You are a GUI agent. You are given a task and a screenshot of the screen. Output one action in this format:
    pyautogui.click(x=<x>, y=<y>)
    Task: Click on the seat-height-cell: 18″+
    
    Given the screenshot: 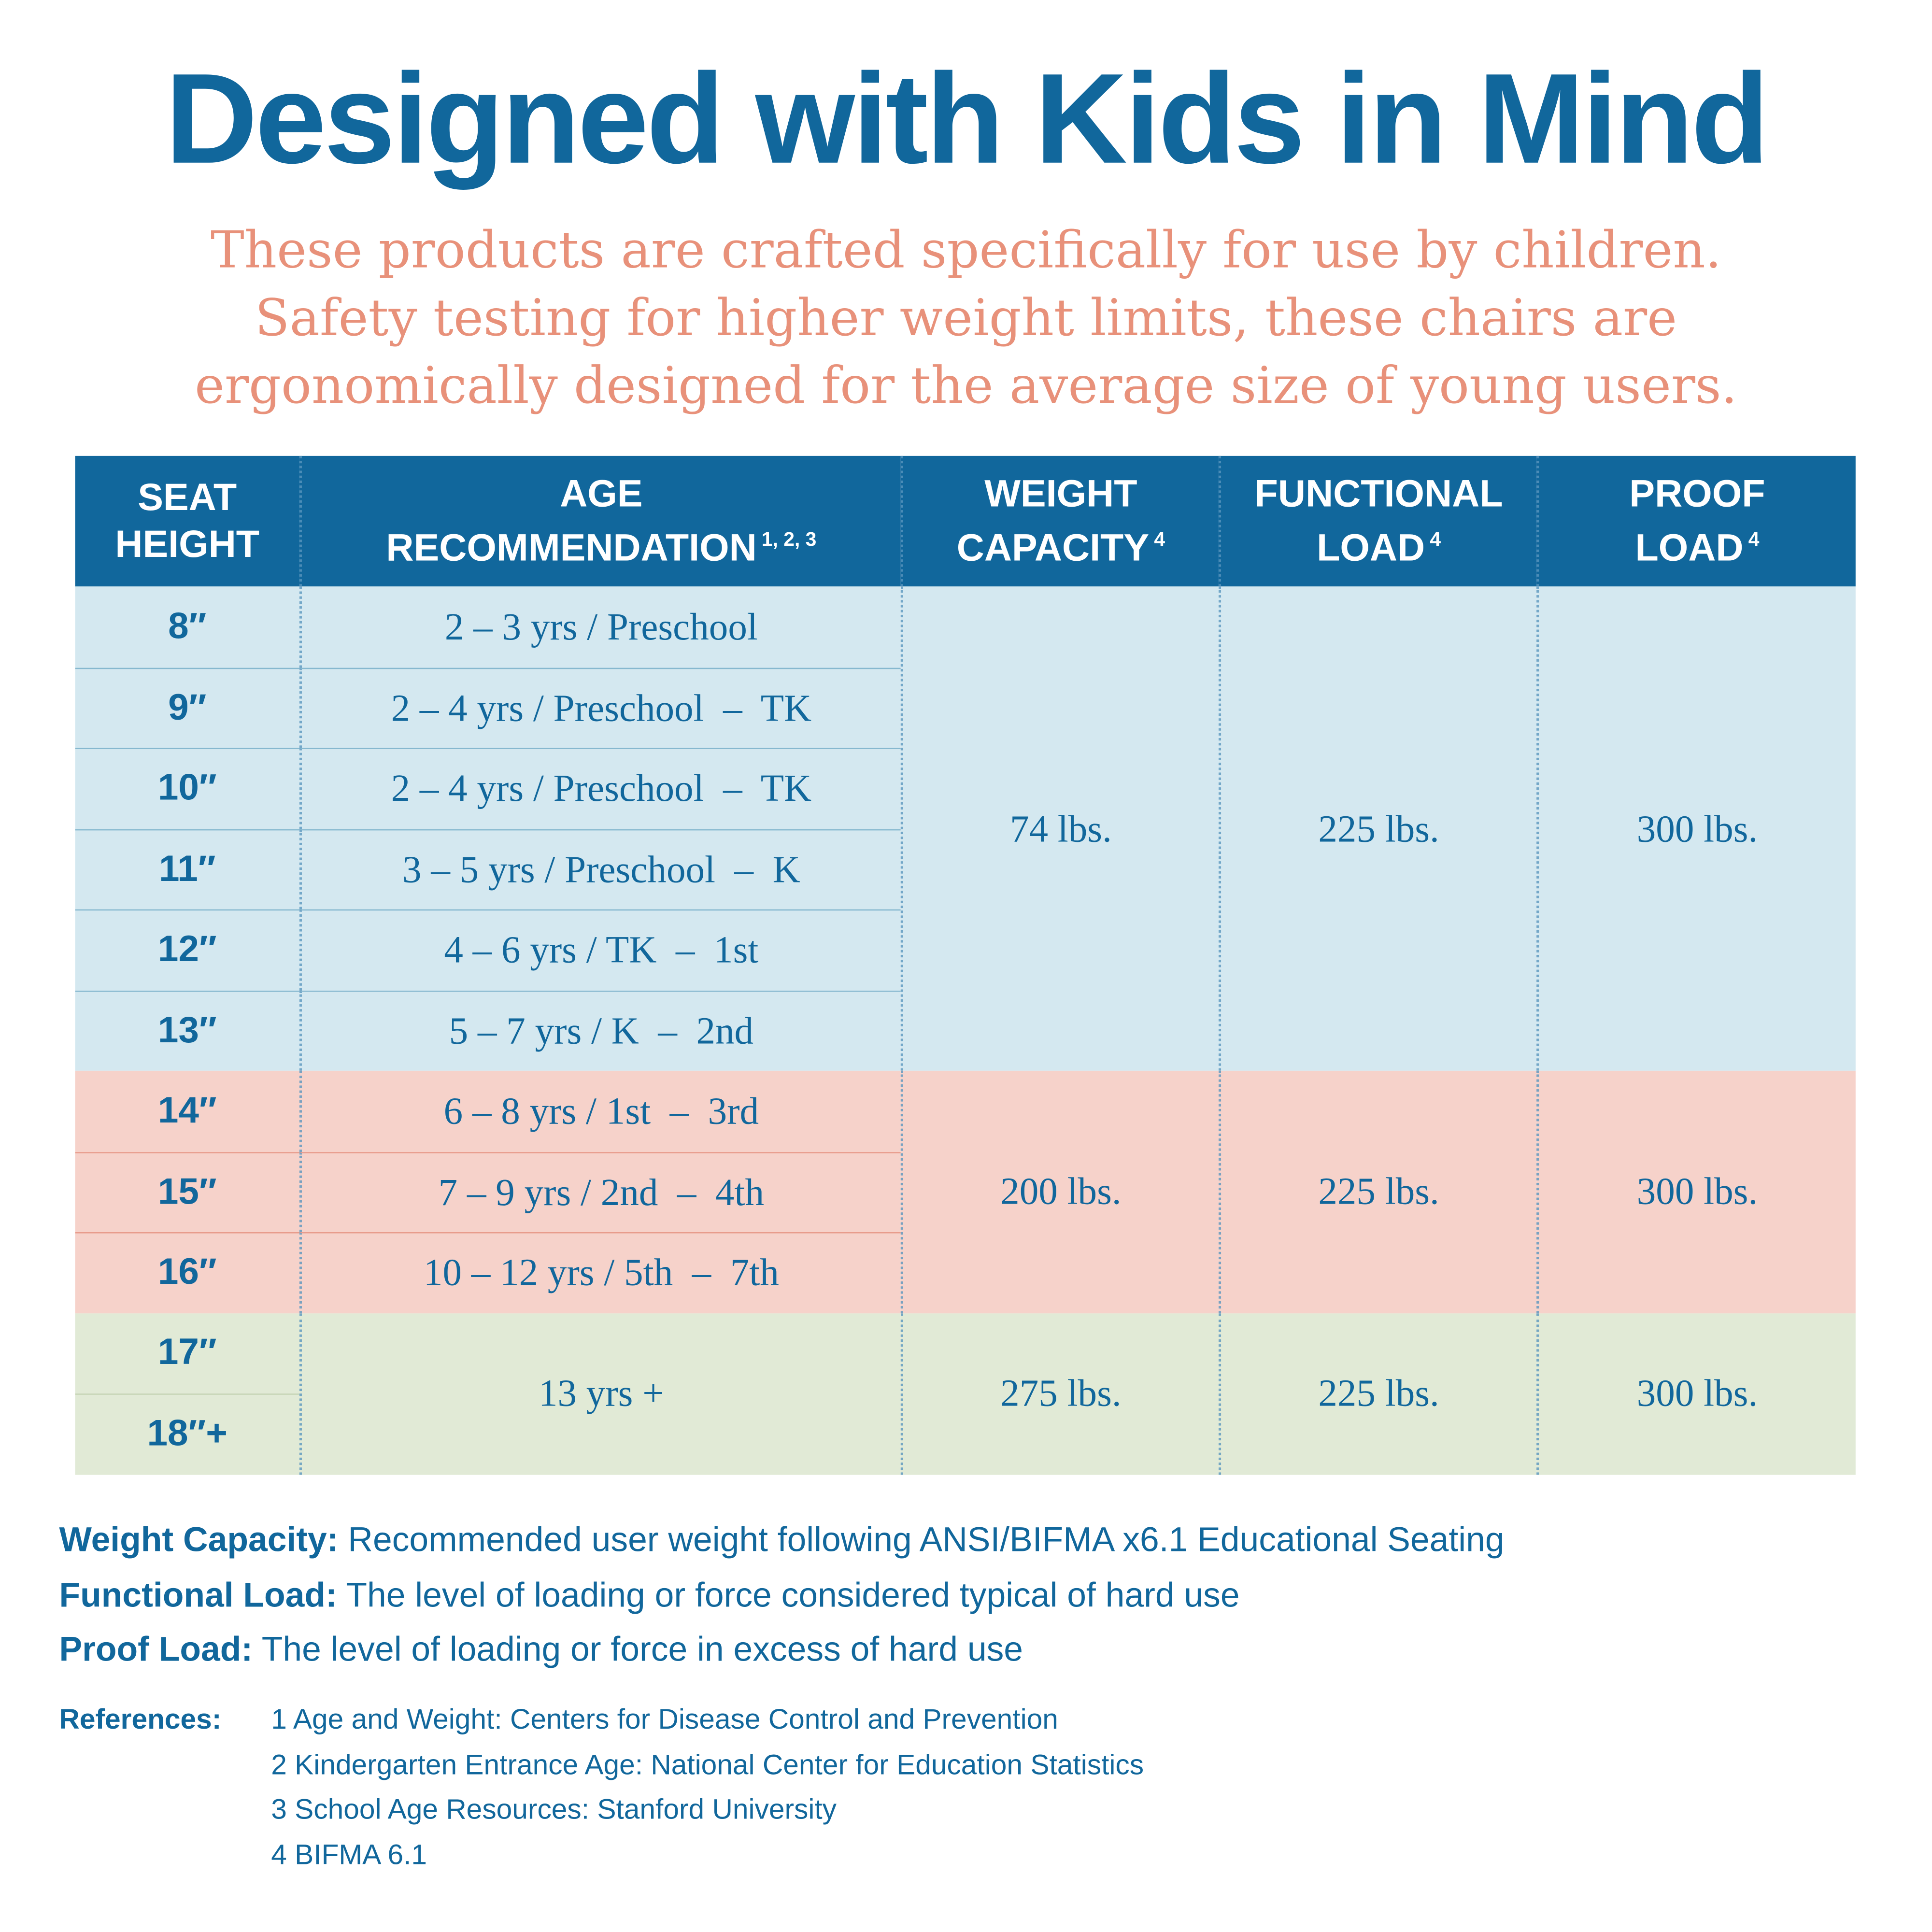 What is the action you would take?
    pyautogui.click(x=187, y=1434)
    